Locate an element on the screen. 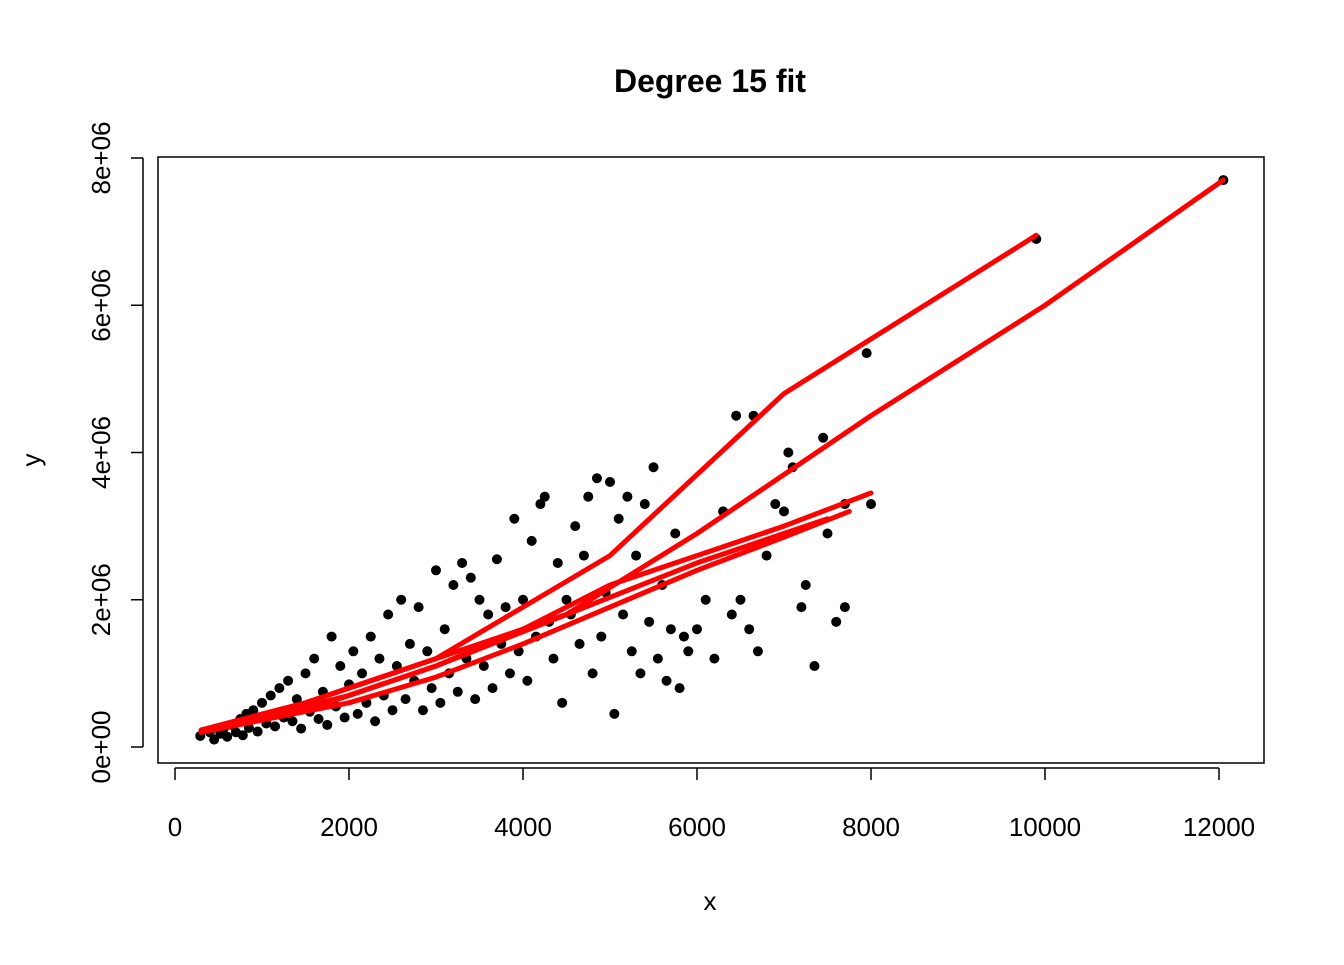 The width and height of the screenshot is (1344, 965). y-axis: 0e+00 2e+06 4e+06 6e+06 8e+06 is located at coordinates (115, 452).